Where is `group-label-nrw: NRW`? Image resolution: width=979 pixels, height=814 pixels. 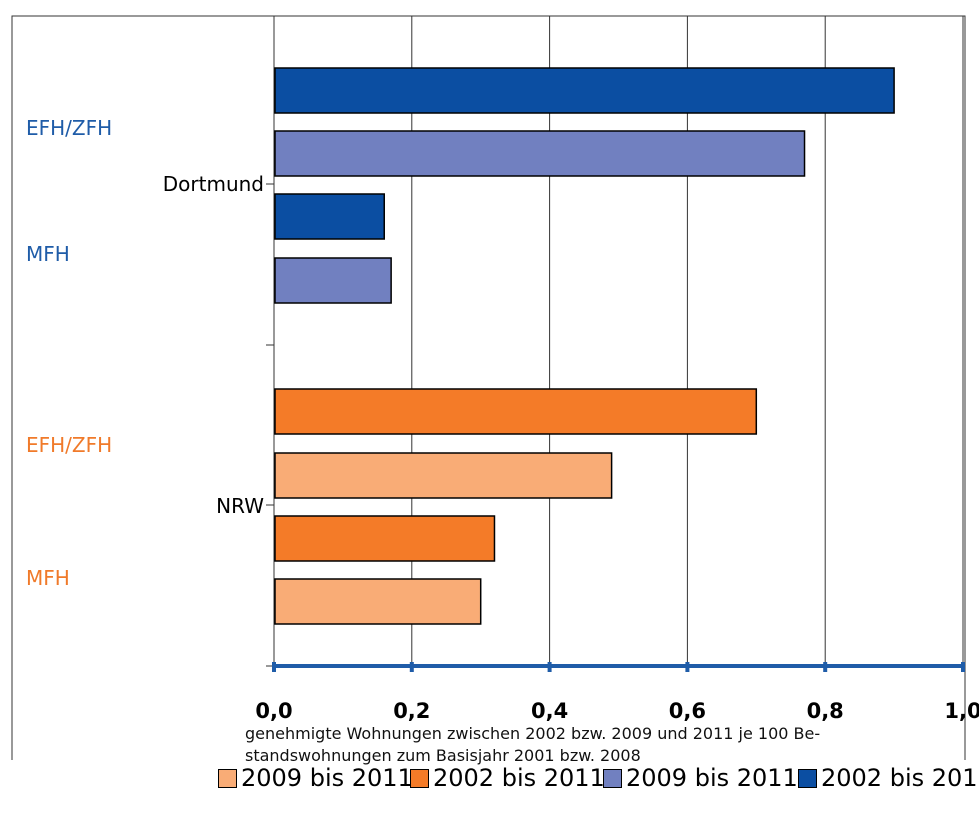
group-label-nrw: NRW is located at coordinates (240, 506).